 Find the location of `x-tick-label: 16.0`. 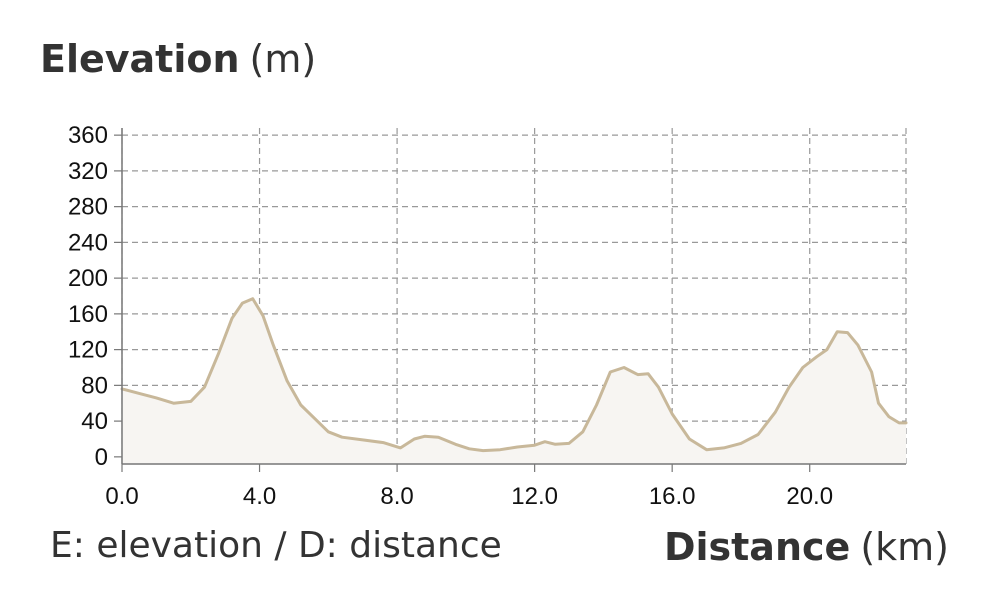

x-tick-label: 16.0 is located at coordinates (672, 496).